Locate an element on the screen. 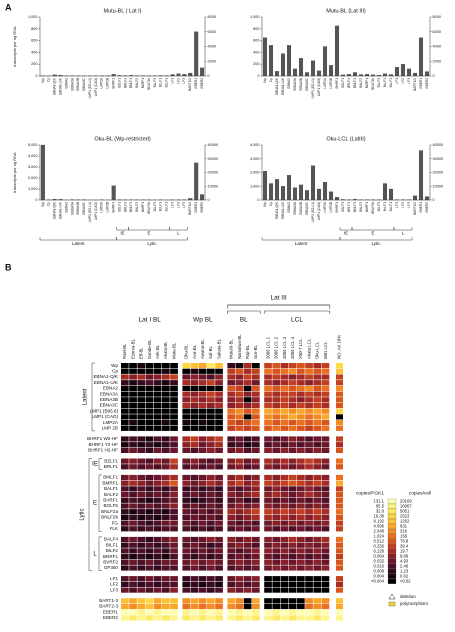 Image resolution: width=455 pixels, height=632 pixels. row-label: LMP1 (B95.8) is located at coordinates (104, 410).